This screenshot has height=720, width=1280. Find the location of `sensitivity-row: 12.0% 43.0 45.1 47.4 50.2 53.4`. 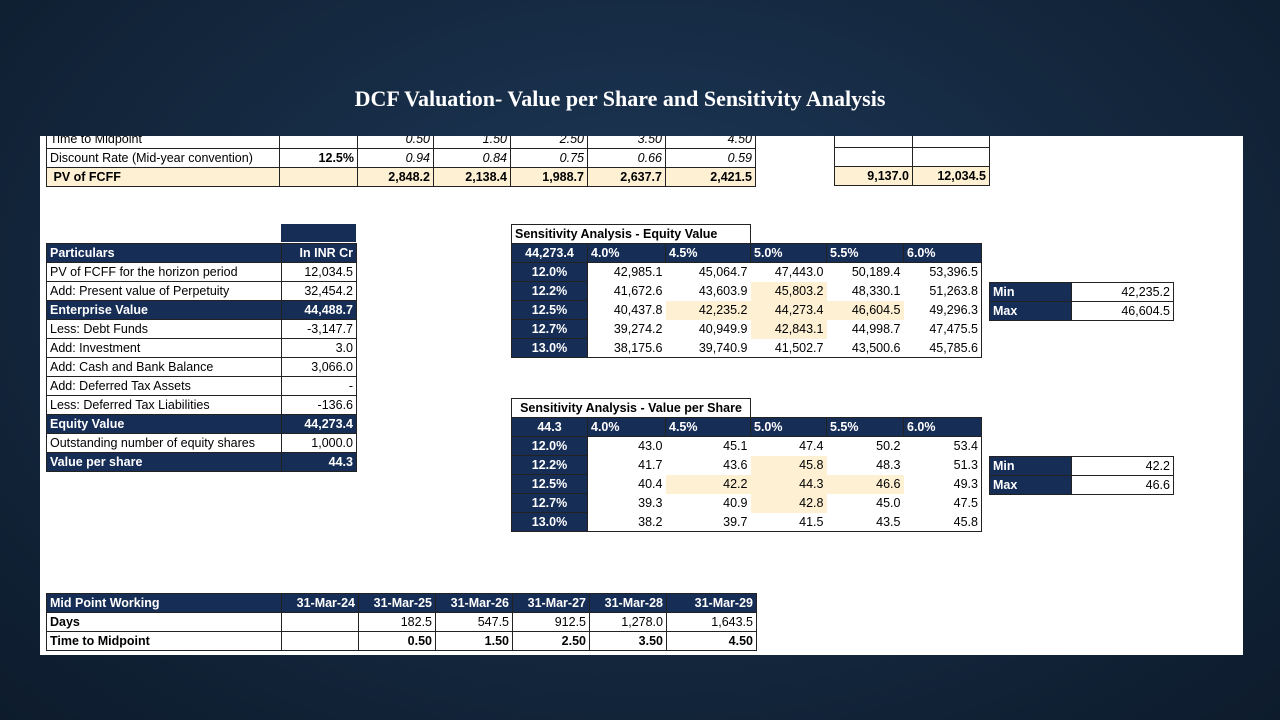

sensitivity-row: 12.0% 43.0 45.1 47.4 50.2 53.4 is located at coordinates (746, 446).